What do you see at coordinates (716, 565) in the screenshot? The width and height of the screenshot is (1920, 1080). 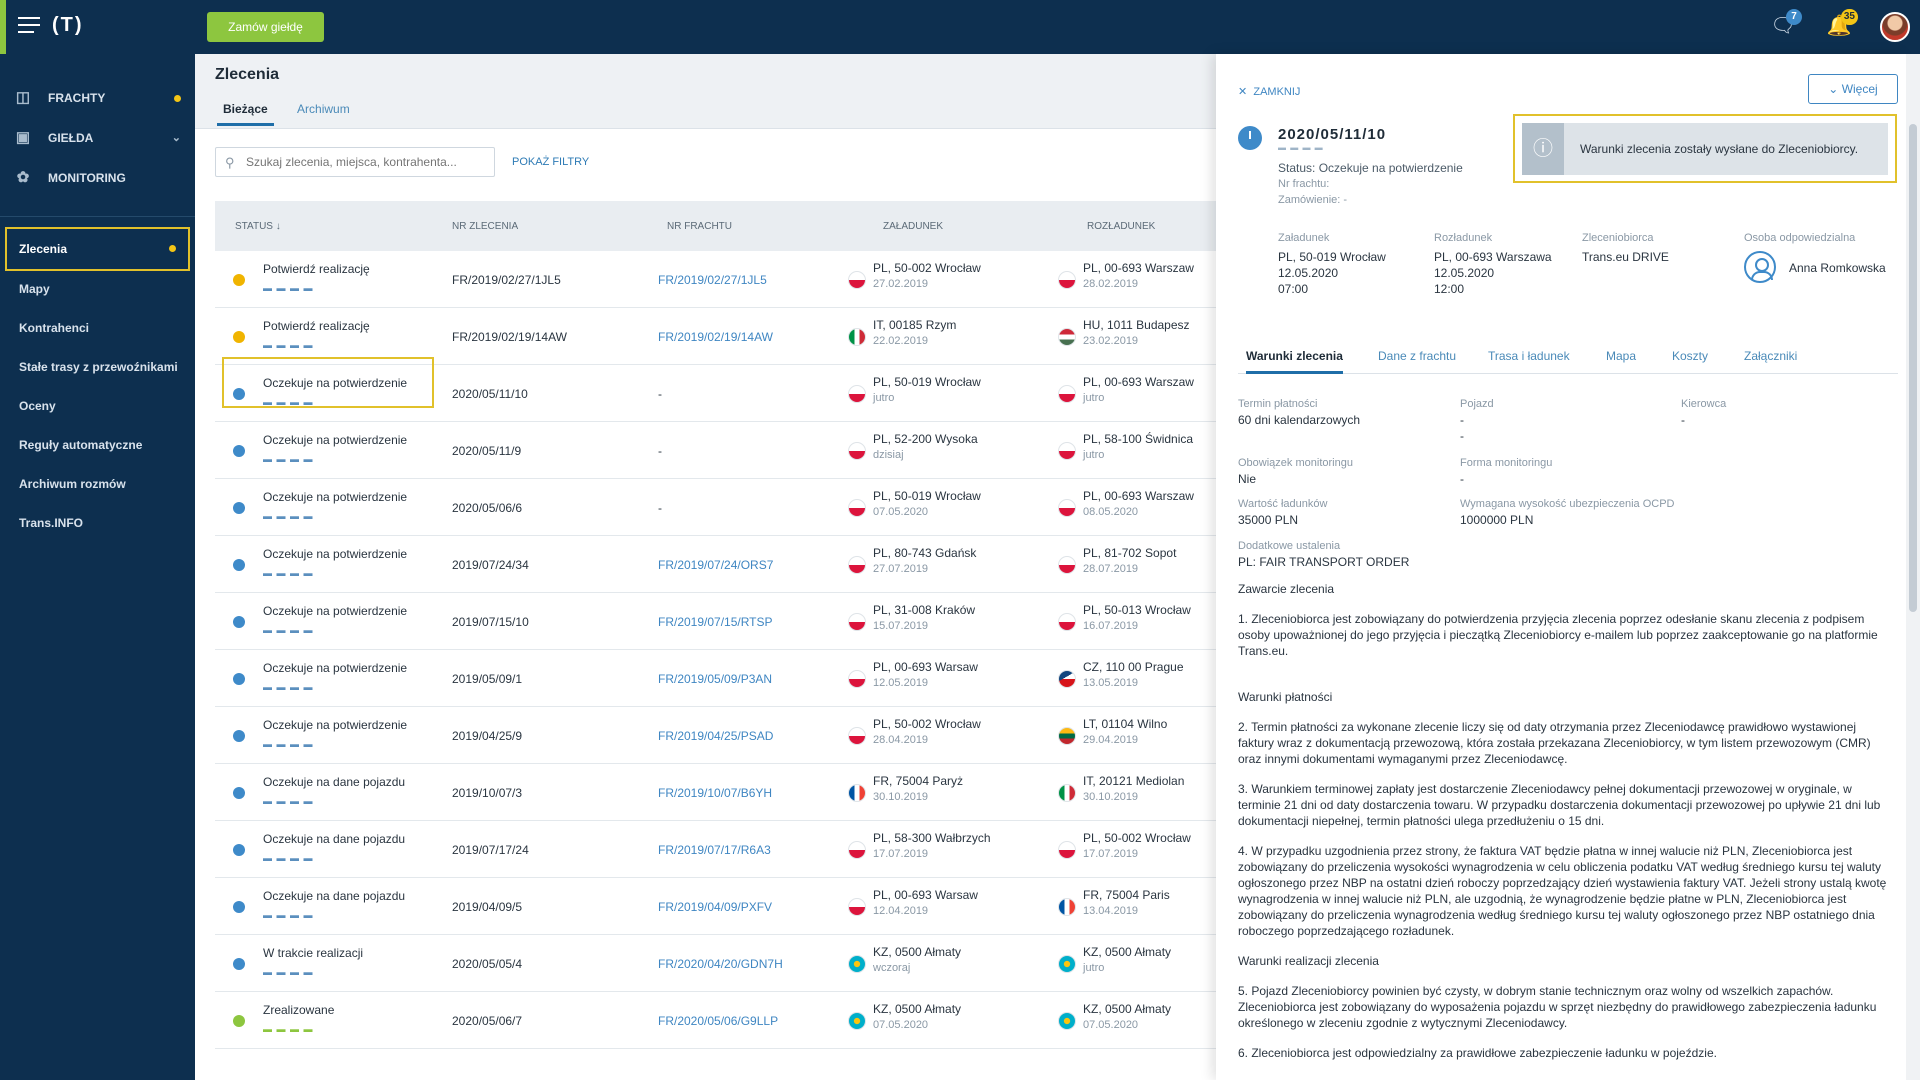 I see `freight-number-link: FR/2019/07/24/ORS7` at bounding box center [716, 565].